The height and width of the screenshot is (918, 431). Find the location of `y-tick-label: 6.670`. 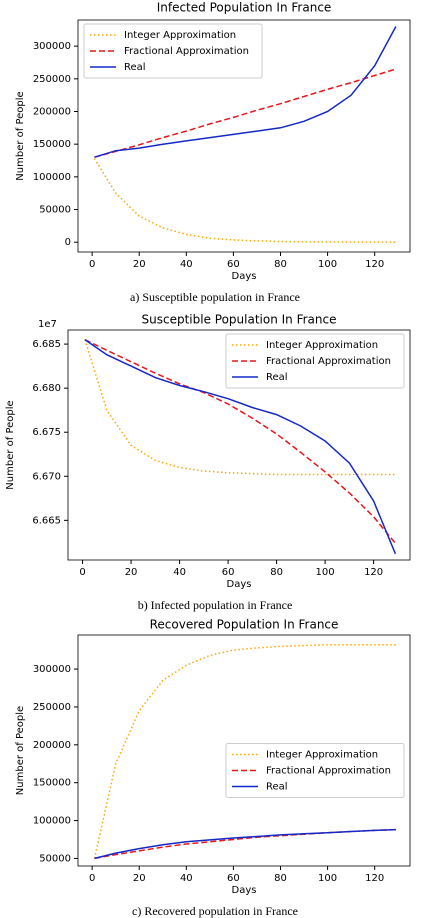

y-tick-label: 6.670 is located at coordinates (46, 476).